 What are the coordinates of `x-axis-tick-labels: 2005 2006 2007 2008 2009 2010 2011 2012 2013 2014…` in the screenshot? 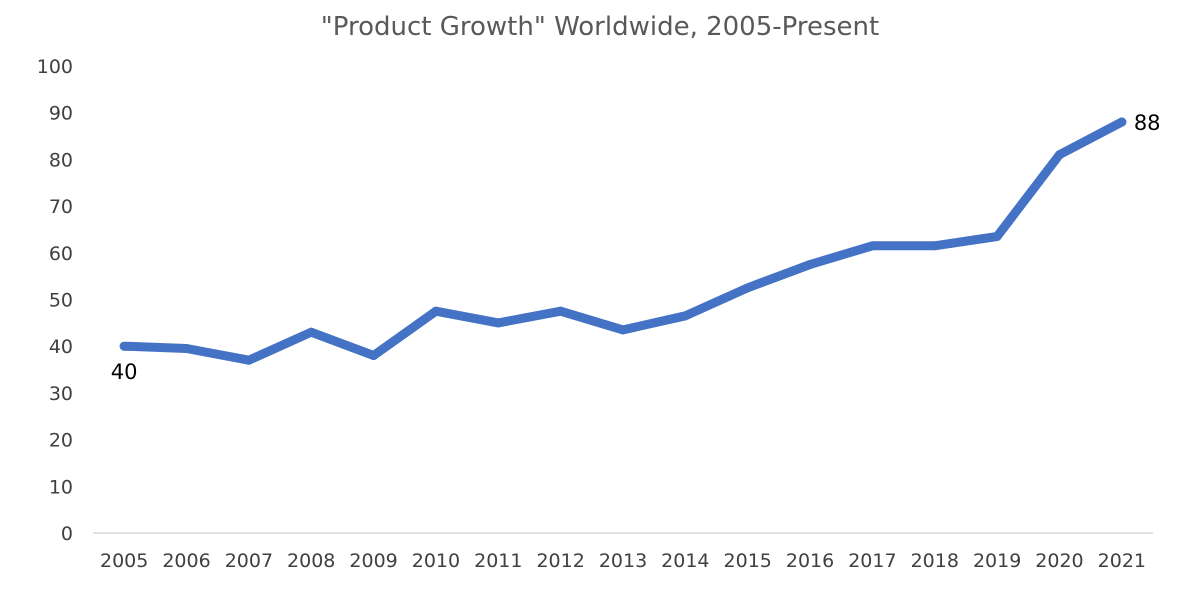 It's located at (623, 561).